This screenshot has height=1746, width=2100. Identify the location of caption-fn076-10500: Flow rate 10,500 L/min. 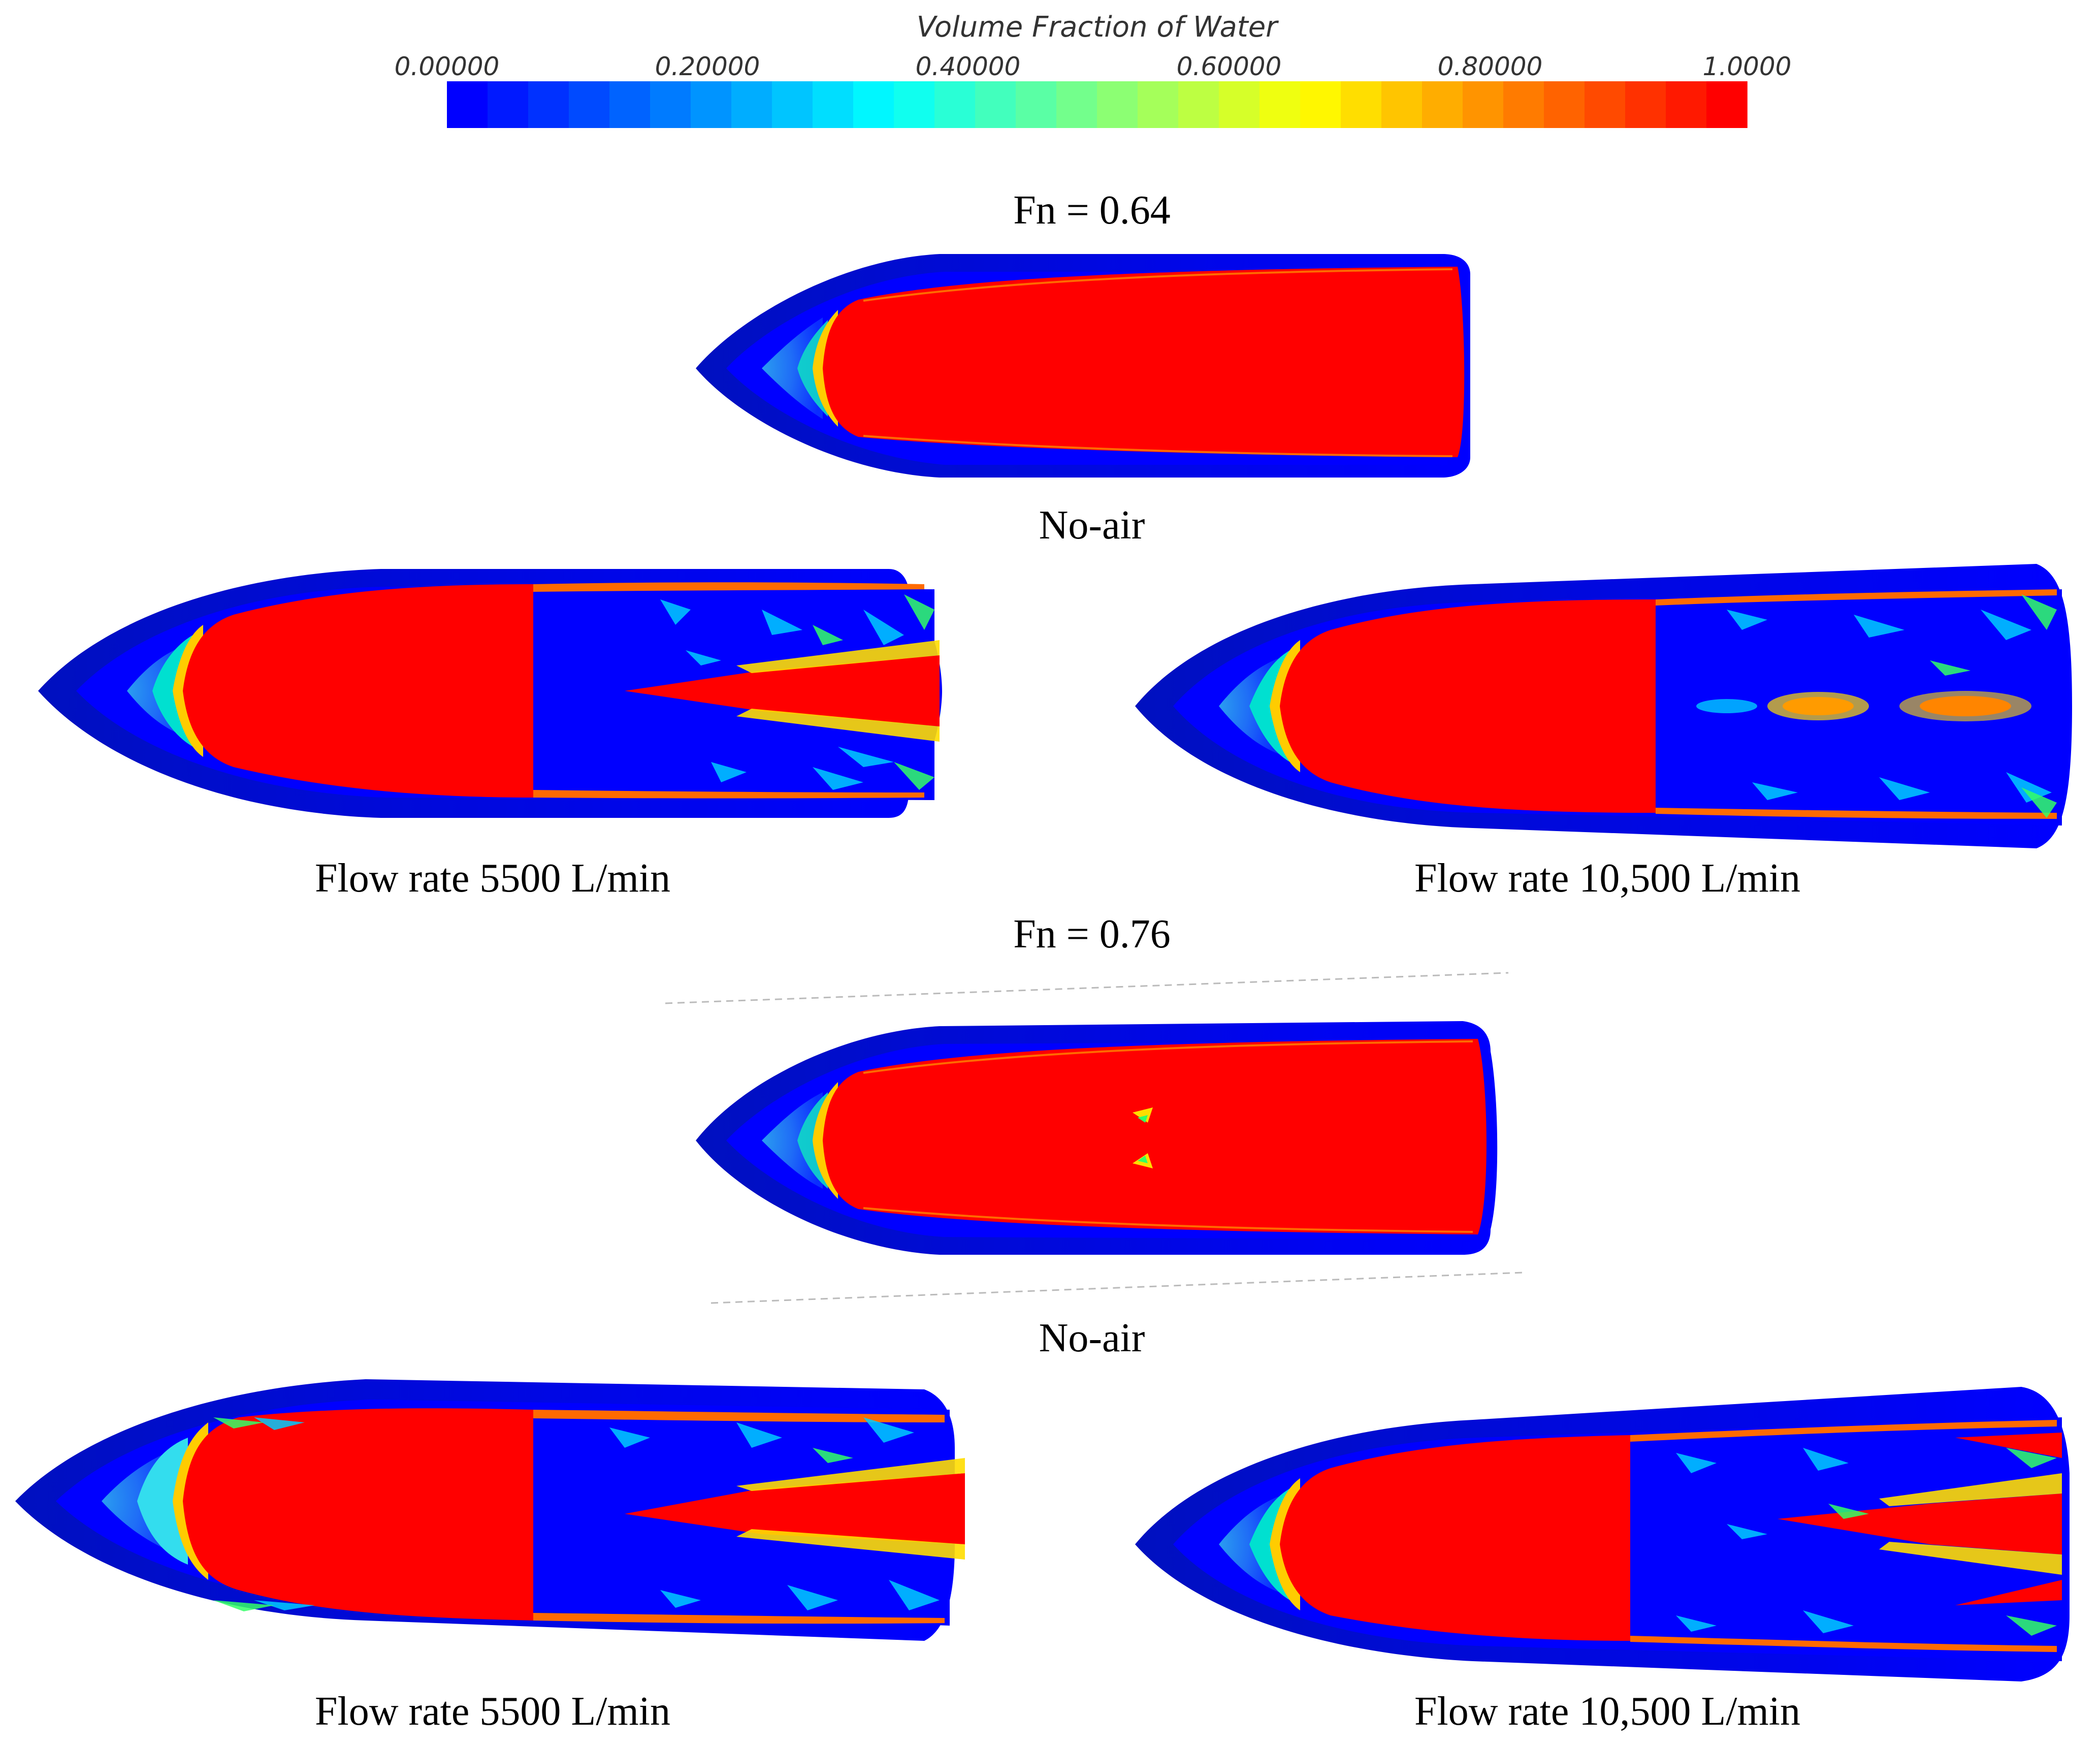
(1607, 1711).